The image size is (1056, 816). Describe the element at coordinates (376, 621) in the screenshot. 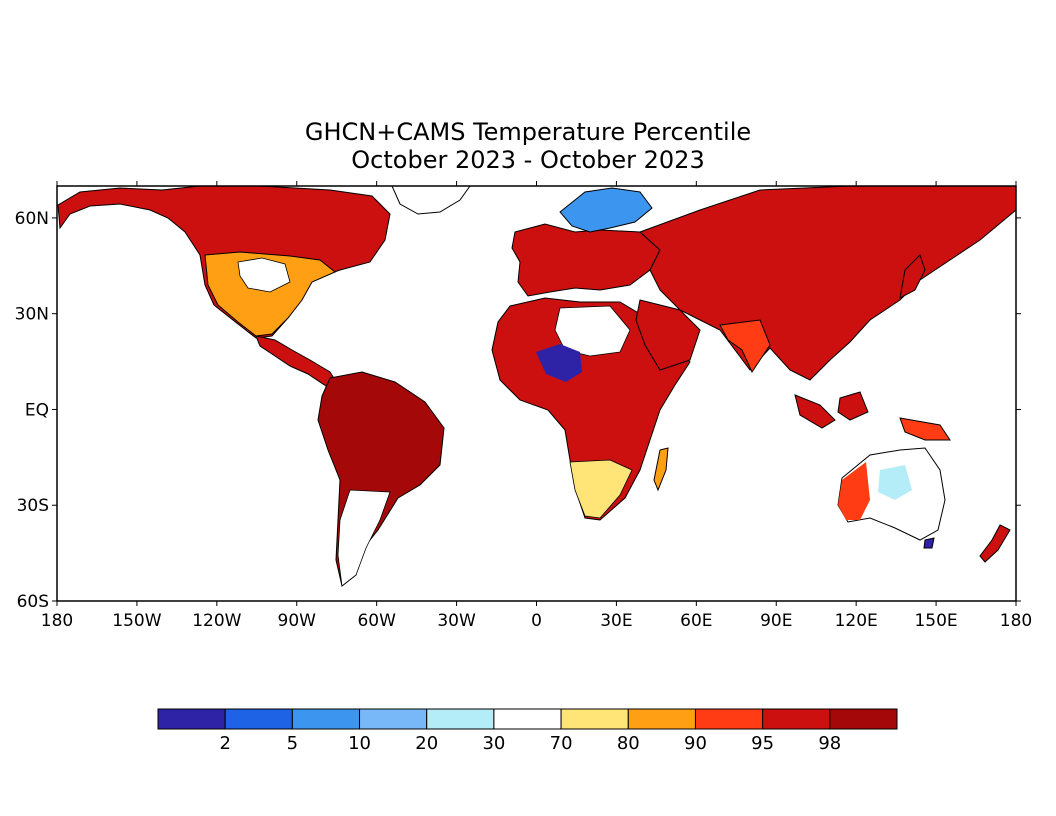

I see `lon-tick-label: 60W` at that location.